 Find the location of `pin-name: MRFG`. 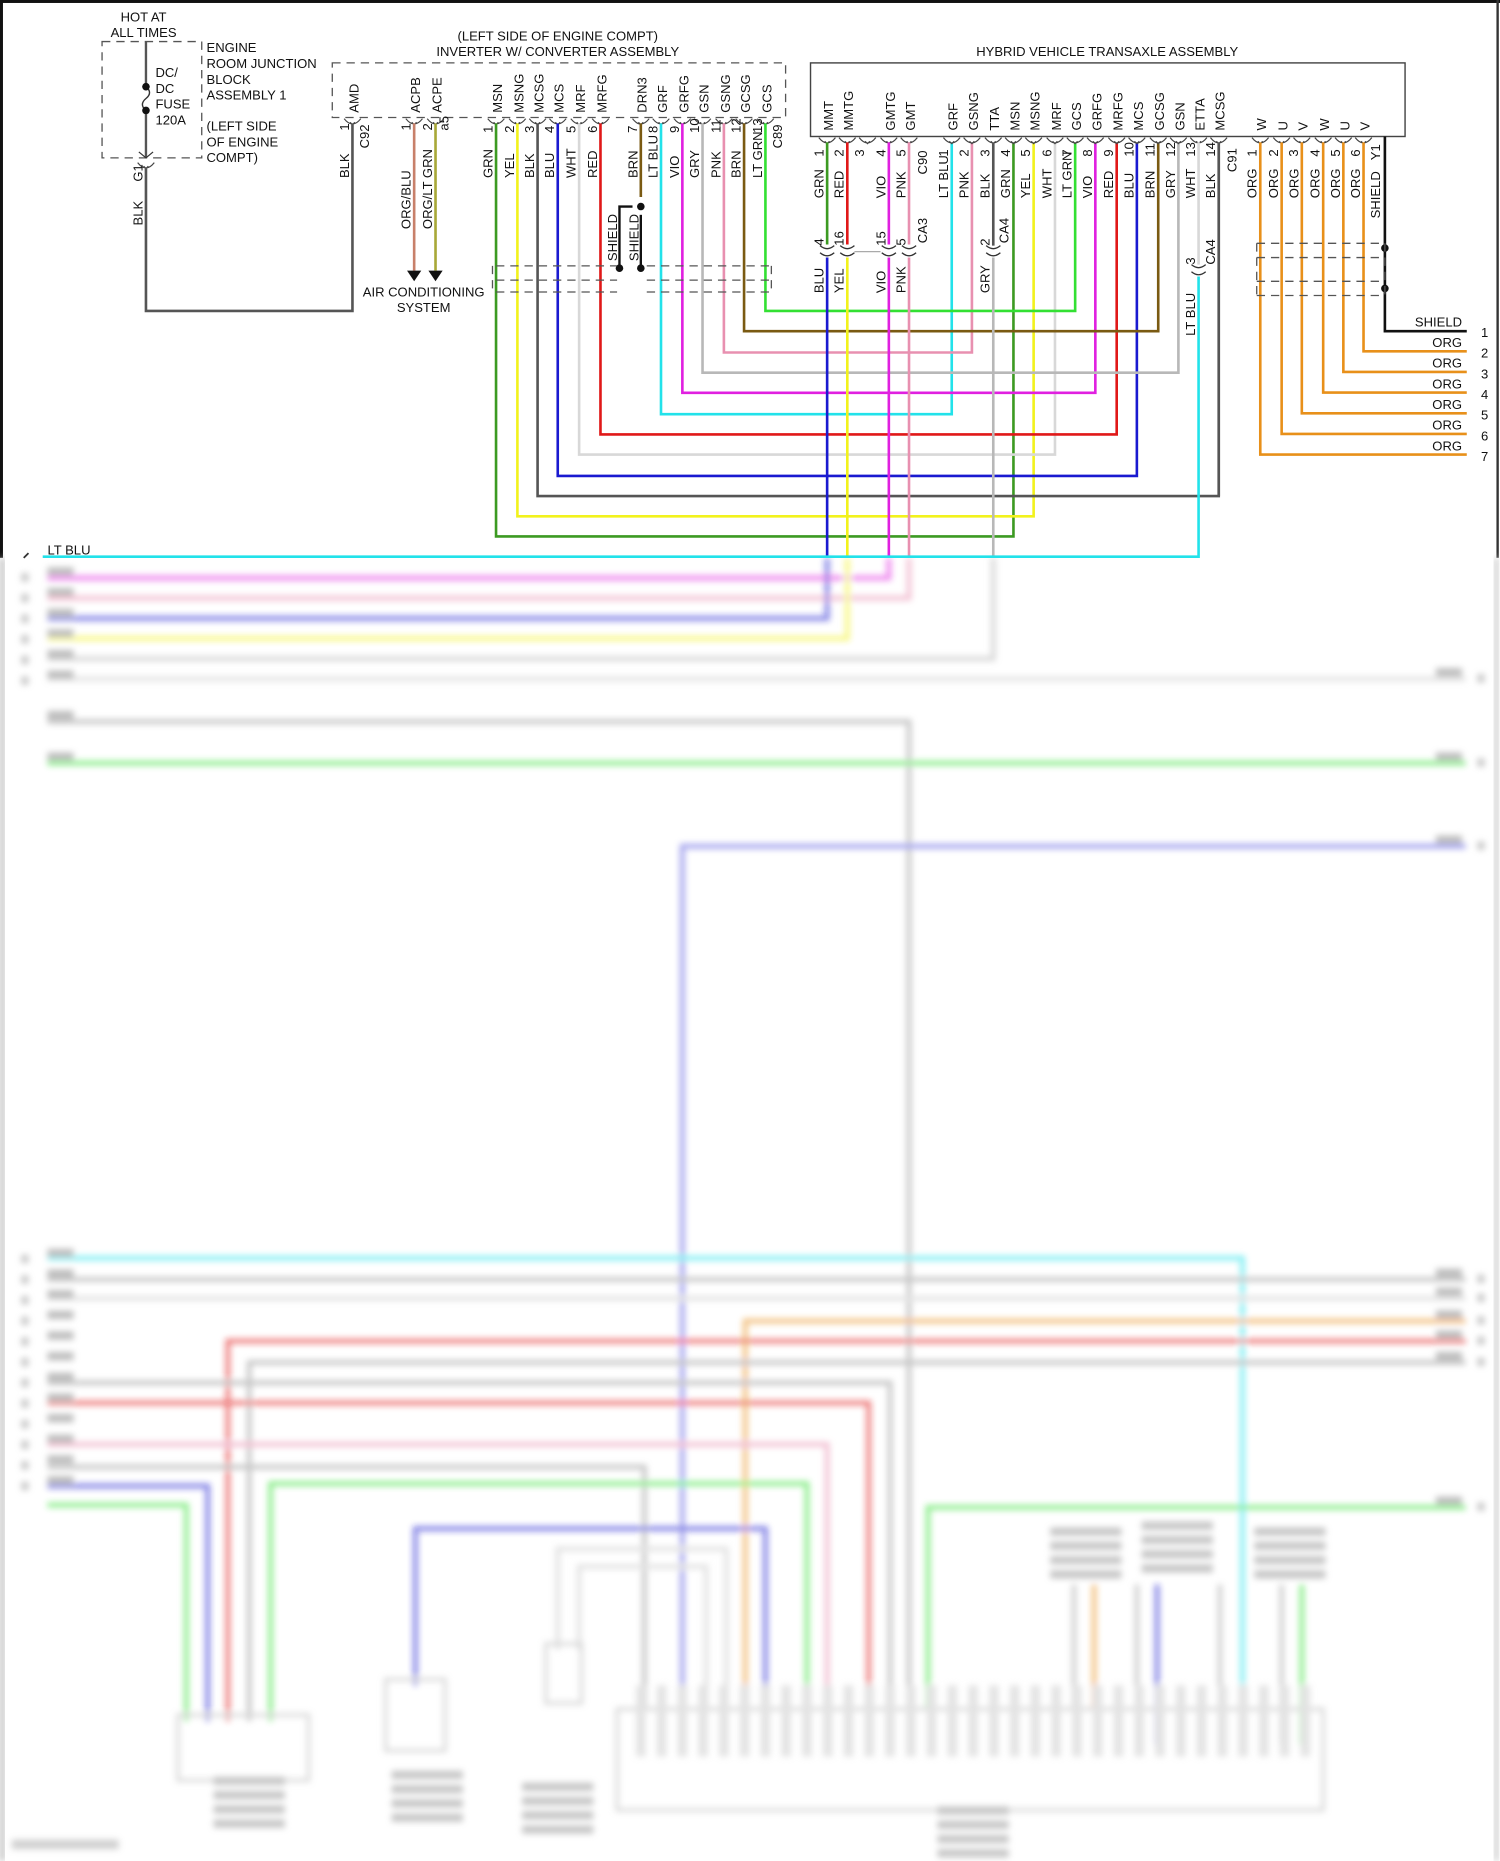

pin-name: MRFG is located at coordinates (1118, 111).